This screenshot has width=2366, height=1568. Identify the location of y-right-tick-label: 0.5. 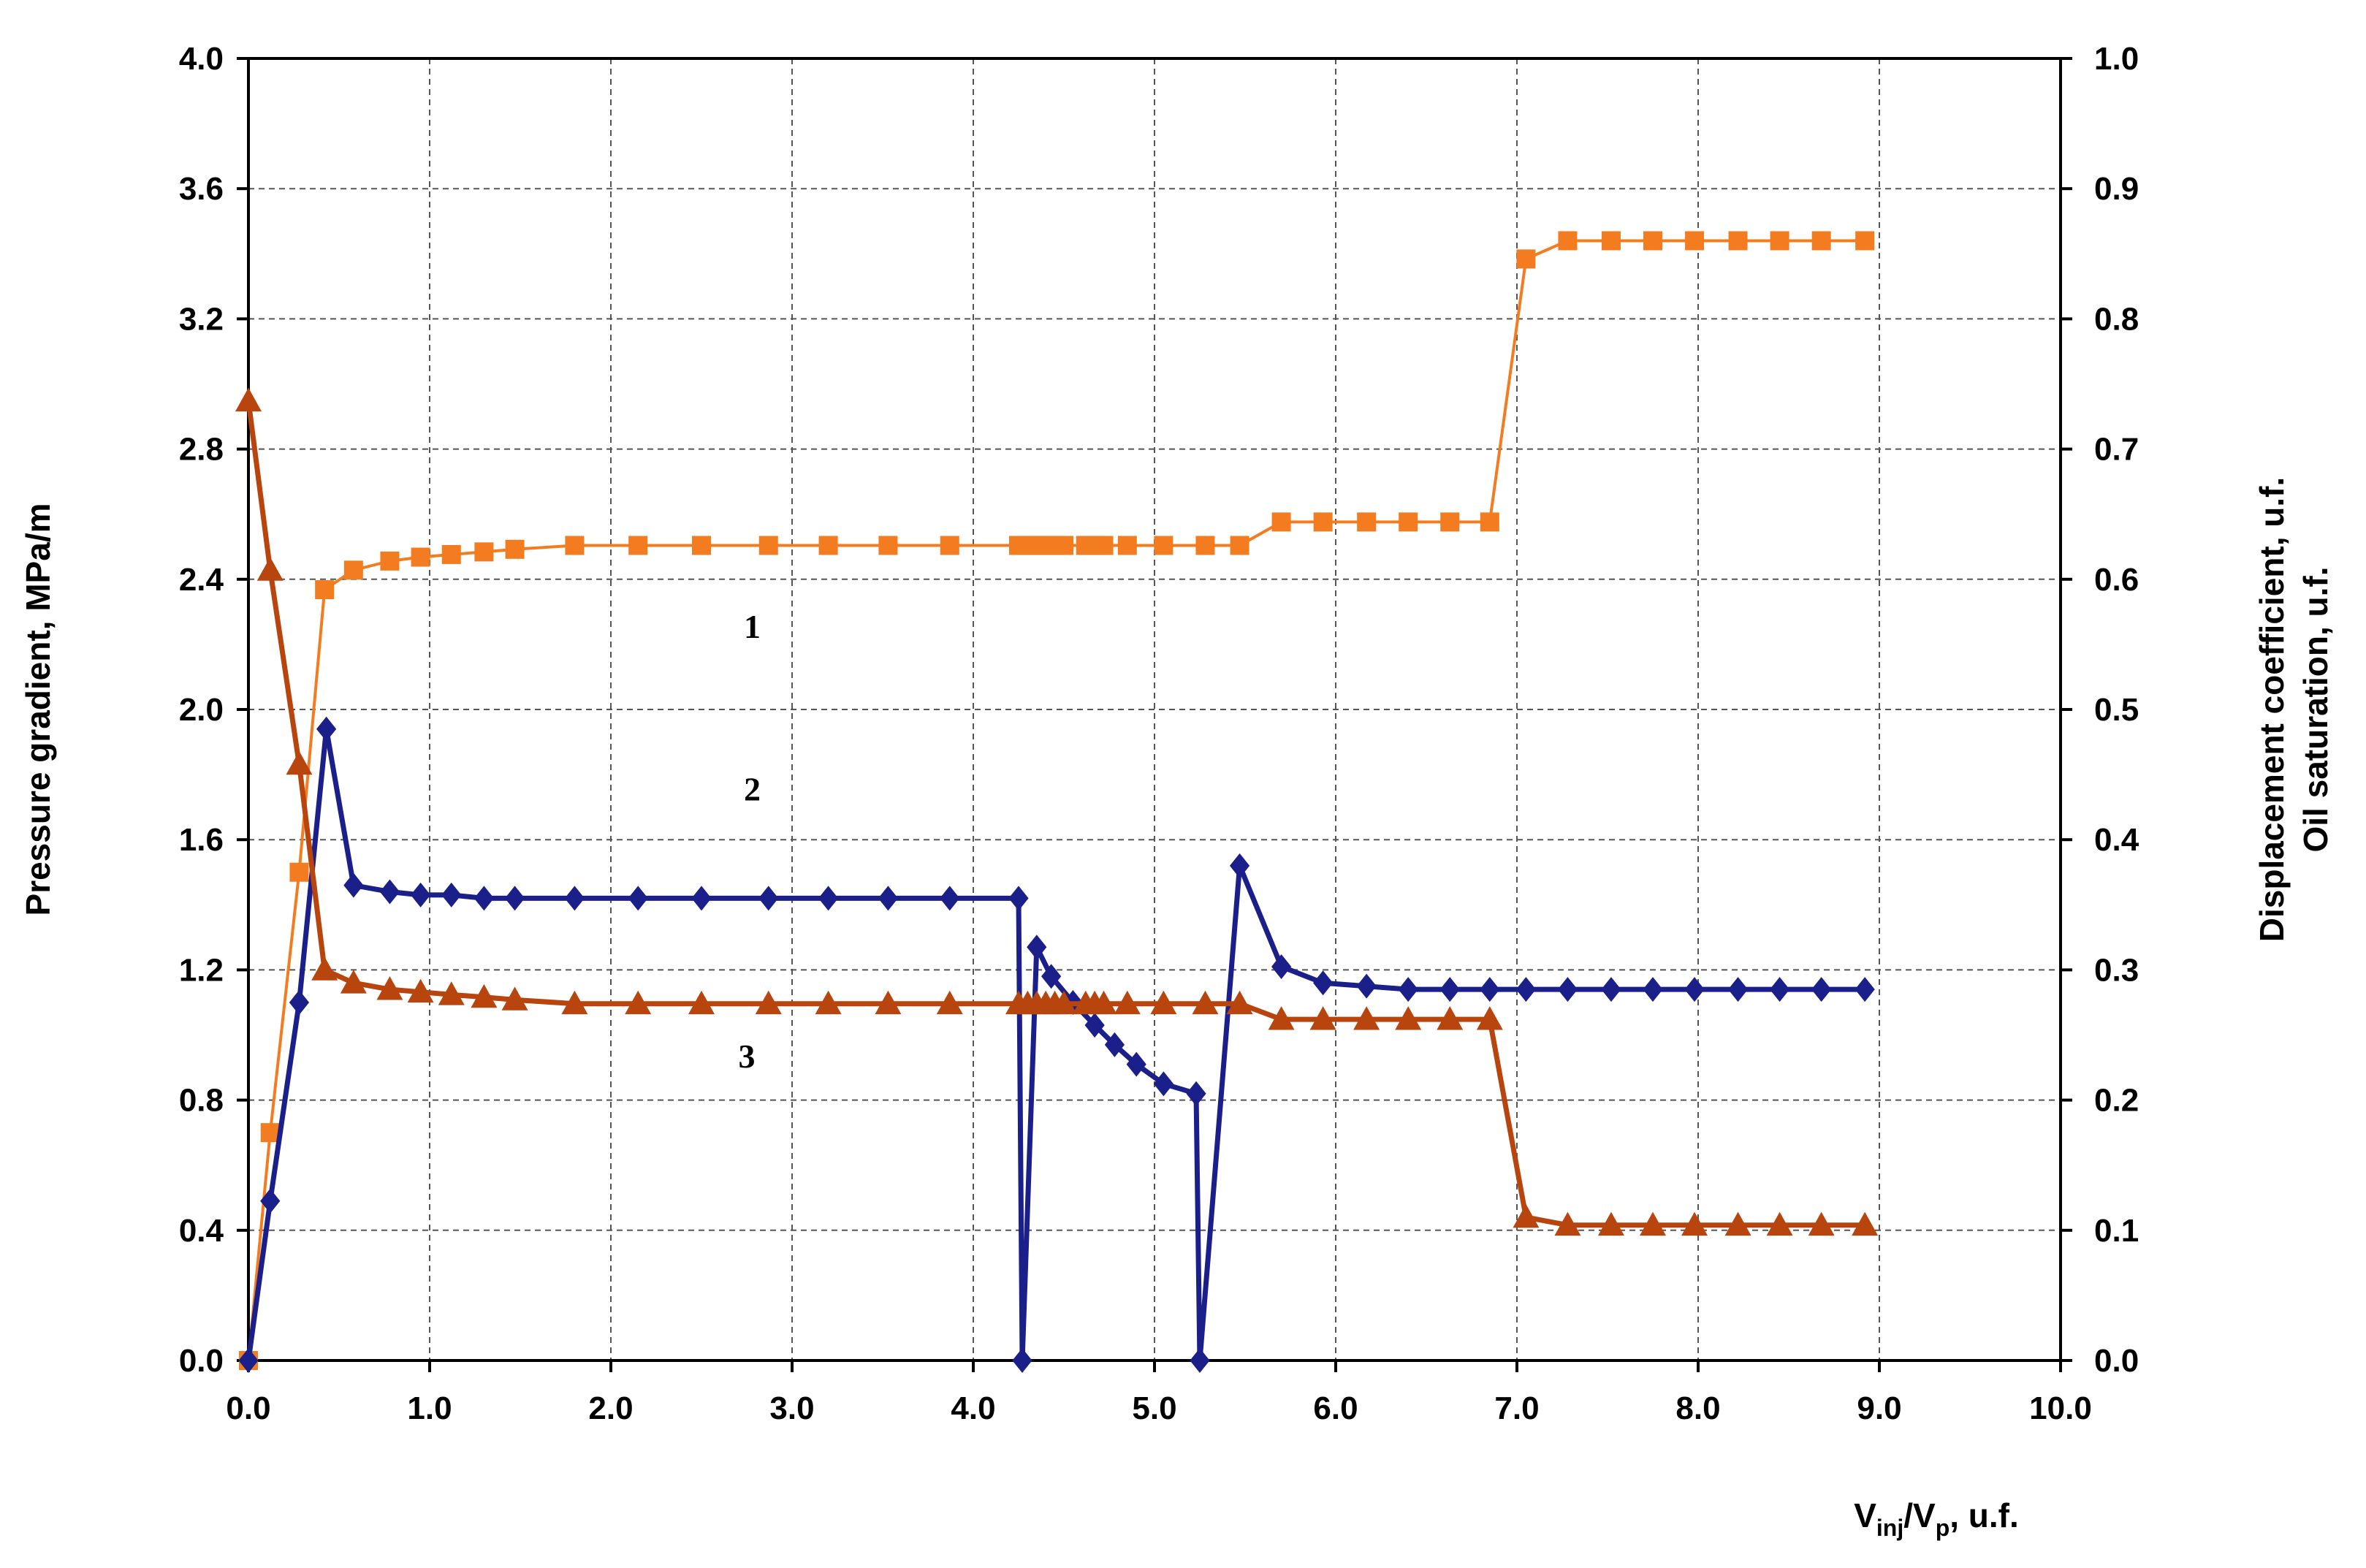
(2116, 710).